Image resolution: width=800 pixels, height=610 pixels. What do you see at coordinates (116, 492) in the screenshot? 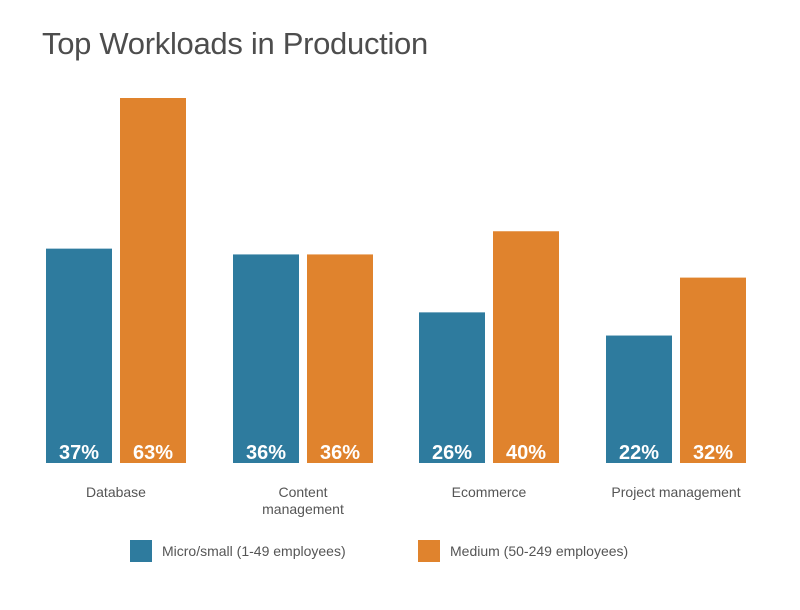
I see `category-label-0: Database` at bounding box center [116, 492].